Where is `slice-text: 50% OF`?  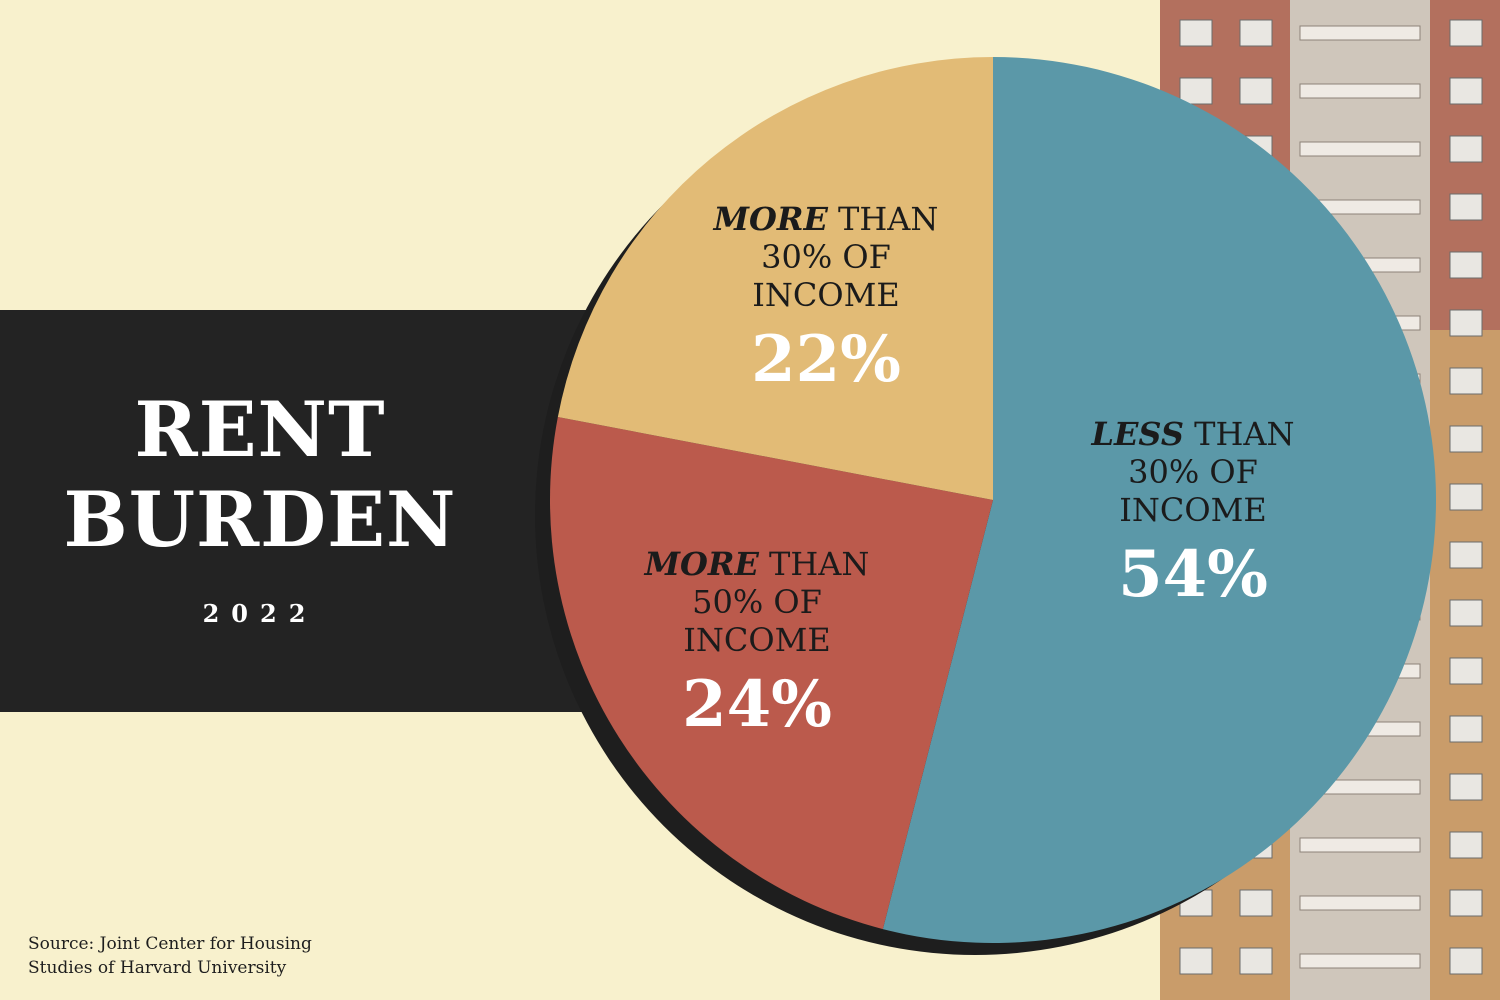 slice-text: 50% OF is located at coordinates (757, 602).